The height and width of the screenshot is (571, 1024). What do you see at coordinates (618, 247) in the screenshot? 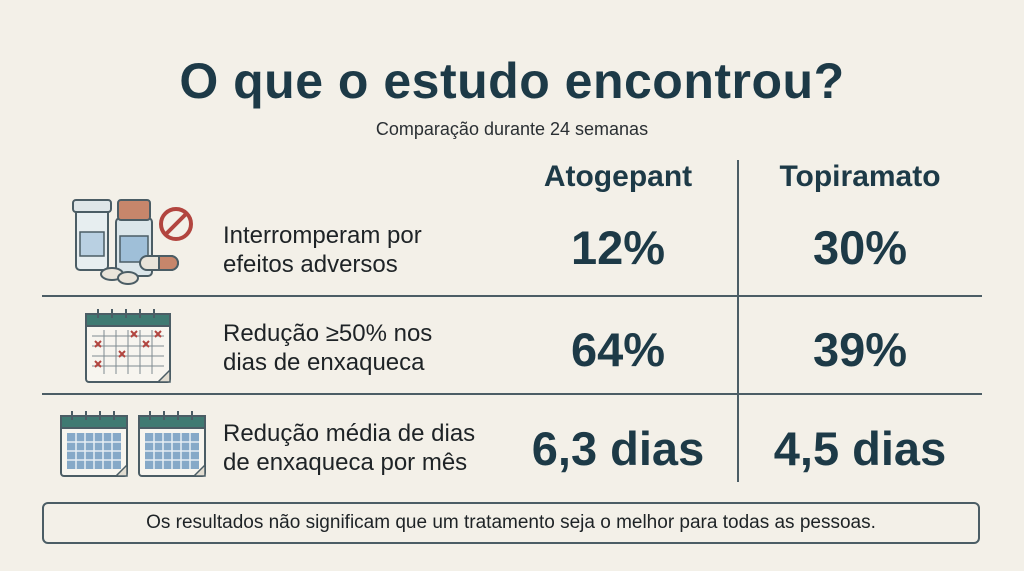
I see `value-atogepant-discontinued: 12%` at bounding box center [618, 247].